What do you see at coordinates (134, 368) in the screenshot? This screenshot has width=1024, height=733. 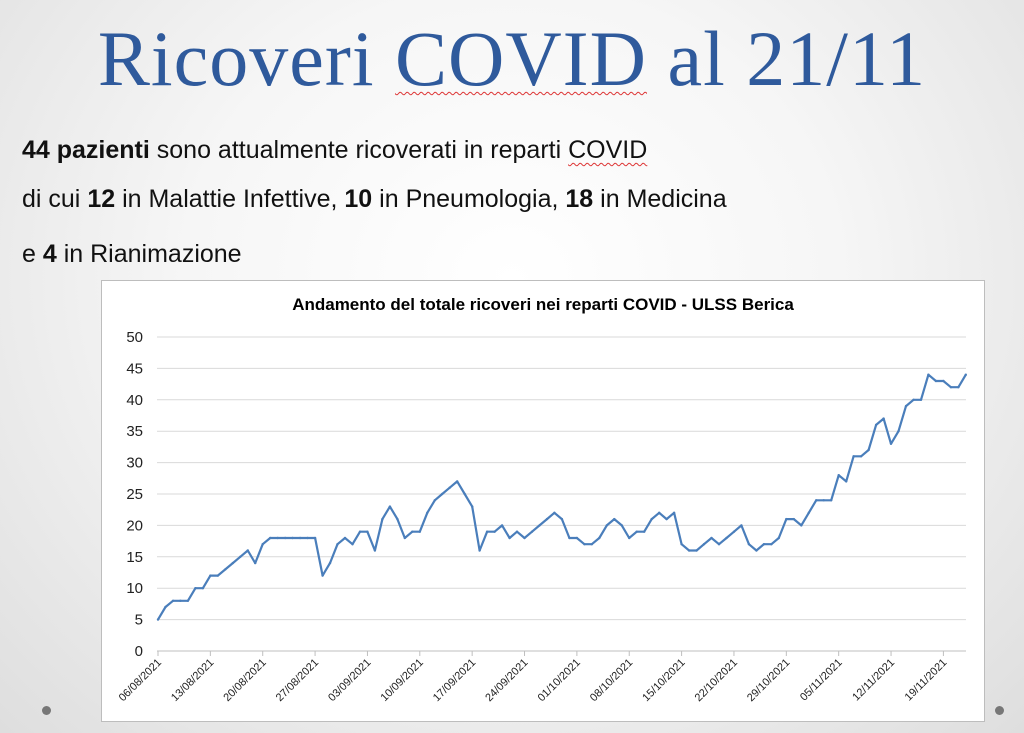 I see `y-tick-label: 45` at bounding box center [134, 368].